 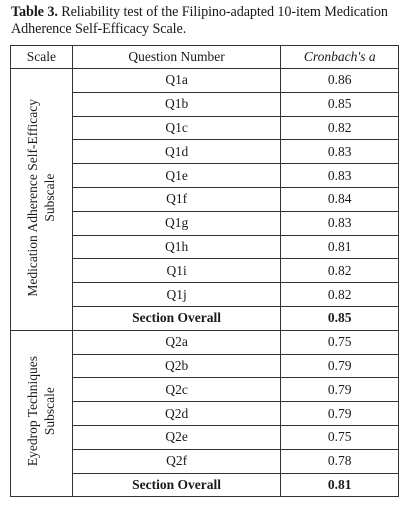 I want to click on question-cell: Q2e, so click(x=176, y=437).